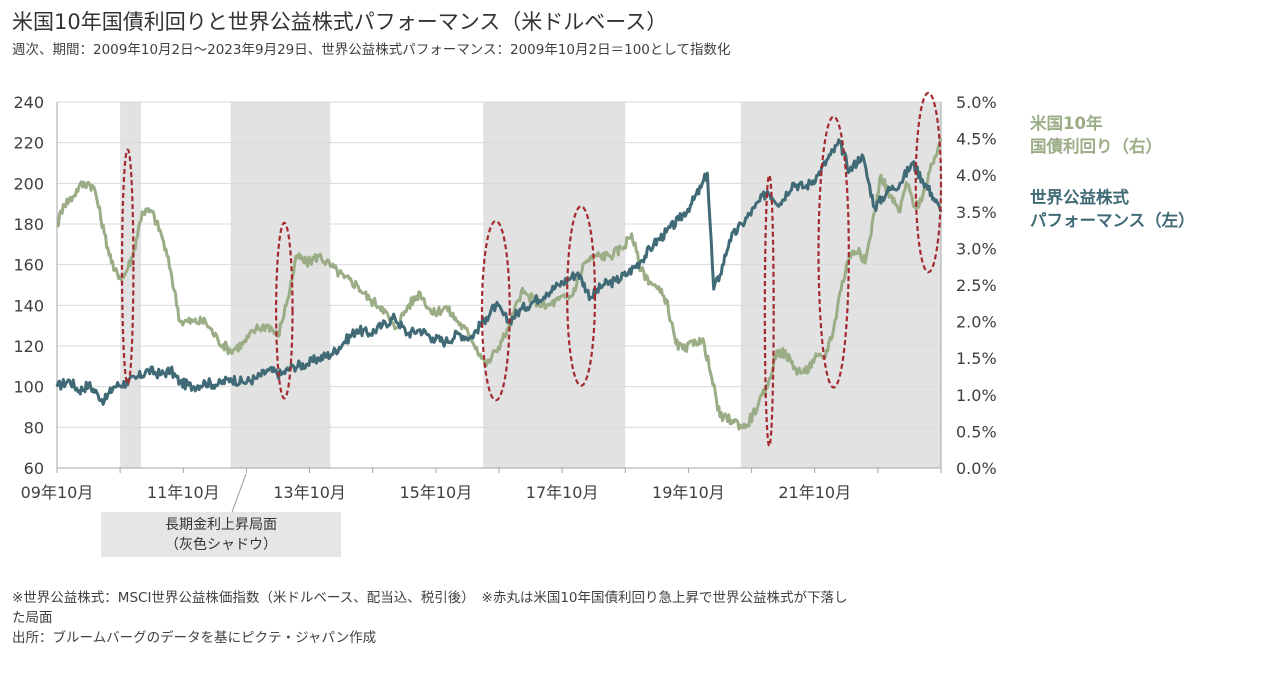 This screenshot has height=682, width=1274. I want to click on y-left-tick-label: 240, so click(28, 102).